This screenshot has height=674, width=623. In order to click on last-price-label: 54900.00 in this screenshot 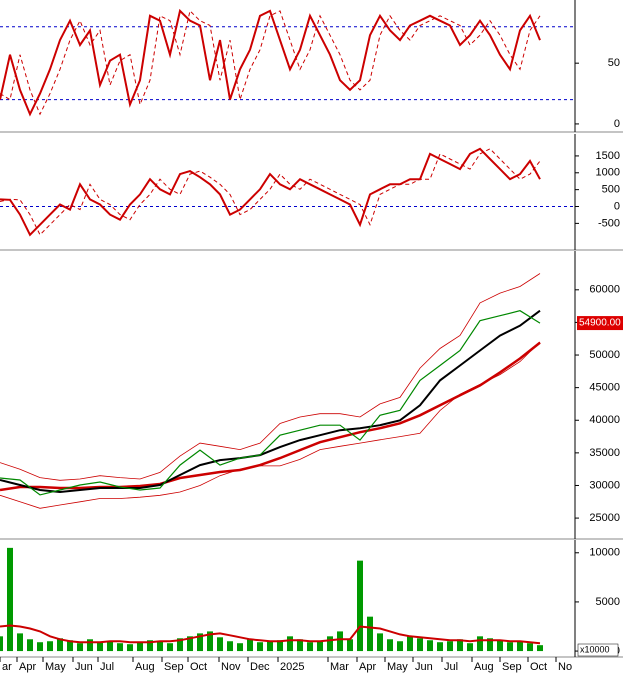, I will do `click(600, 323)`.